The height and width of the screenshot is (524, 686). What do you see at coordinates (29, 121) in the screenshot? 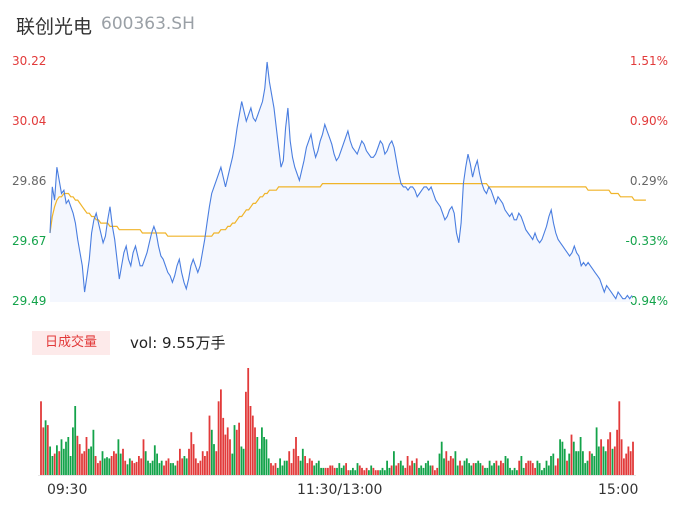
I see `left-axis-label-1: 30.04` at bounding box center [29, 121].